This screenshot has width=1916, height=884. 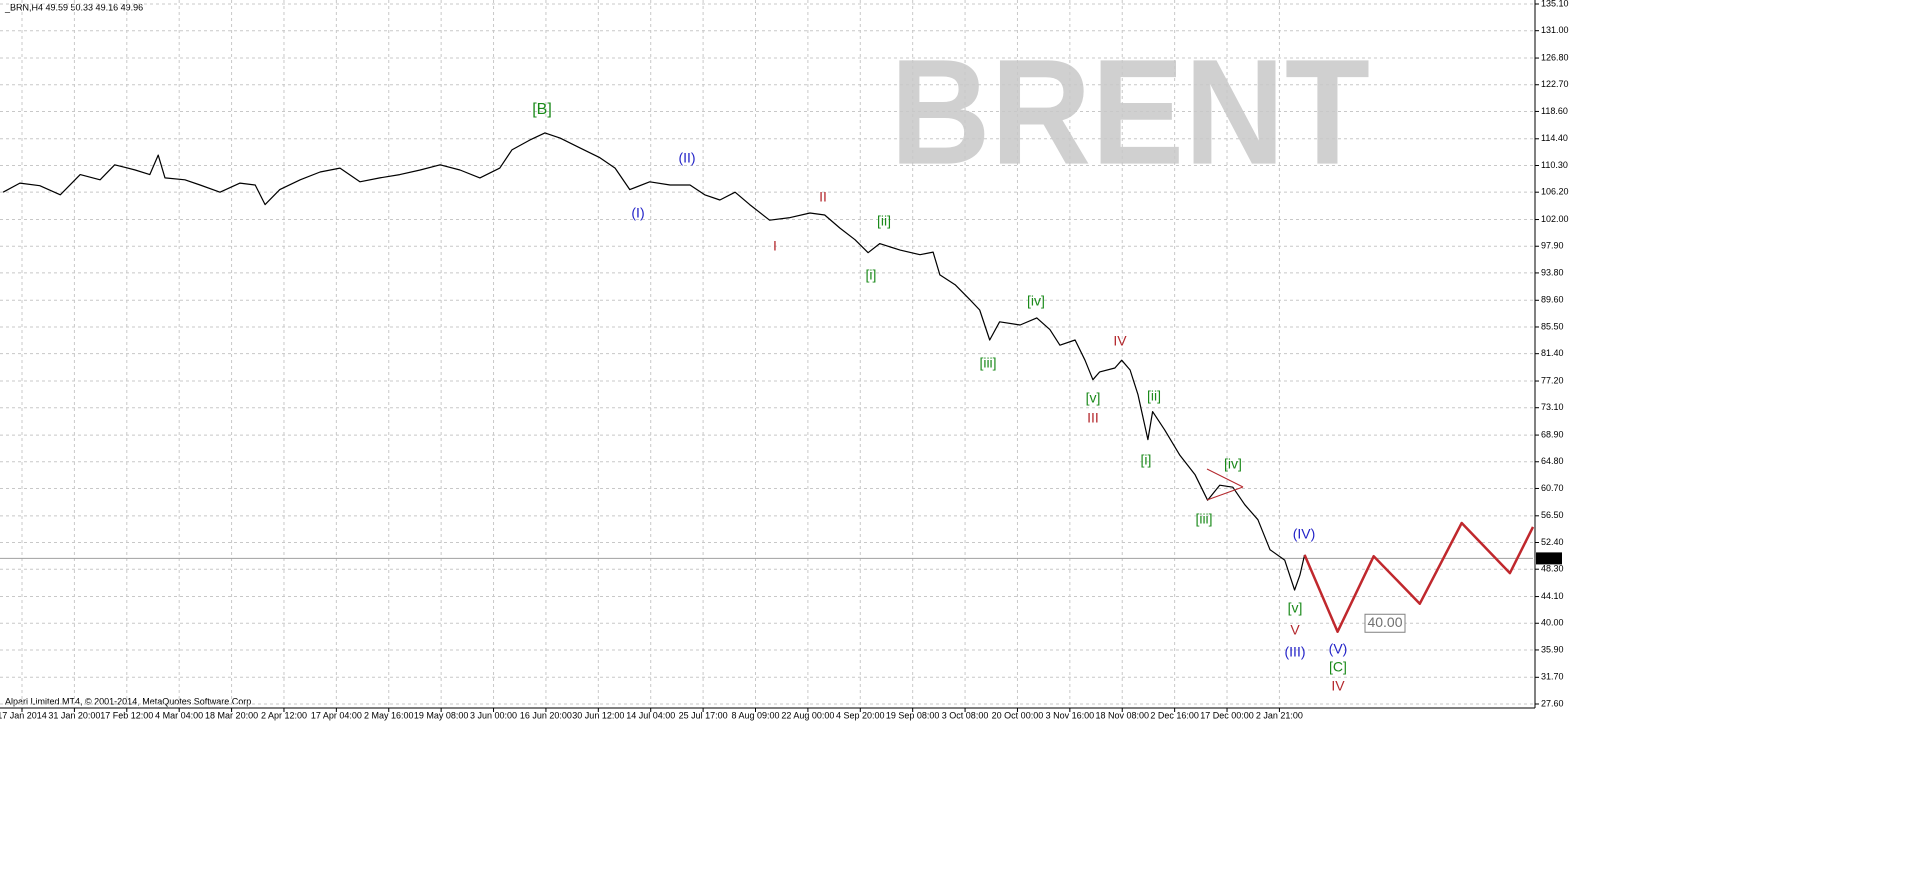 I want to click on y-tick-label: 110.30, so click(x=1554, y=165).